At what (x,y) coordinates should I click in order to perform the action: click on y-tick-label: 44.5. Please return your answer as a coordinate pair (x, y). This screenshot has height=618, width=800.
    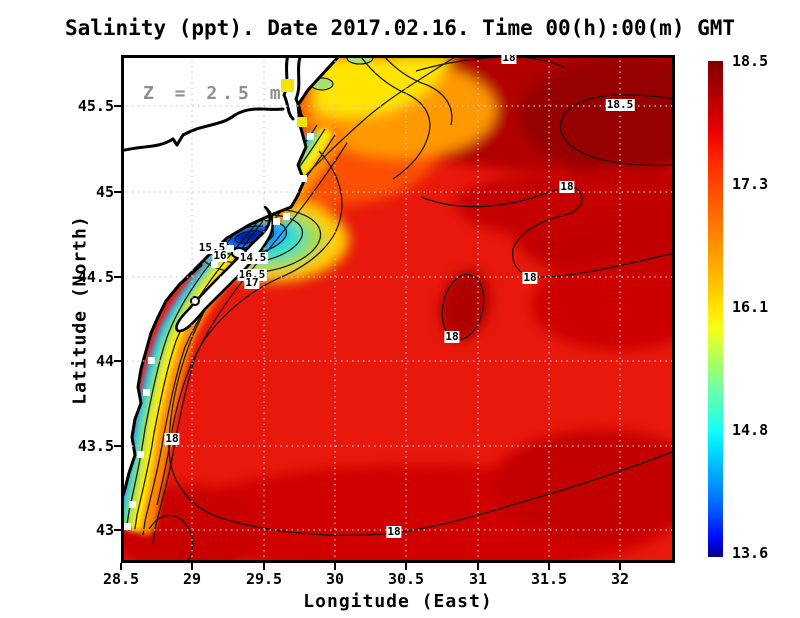
    Looking at the image, I should click on (95, 277).